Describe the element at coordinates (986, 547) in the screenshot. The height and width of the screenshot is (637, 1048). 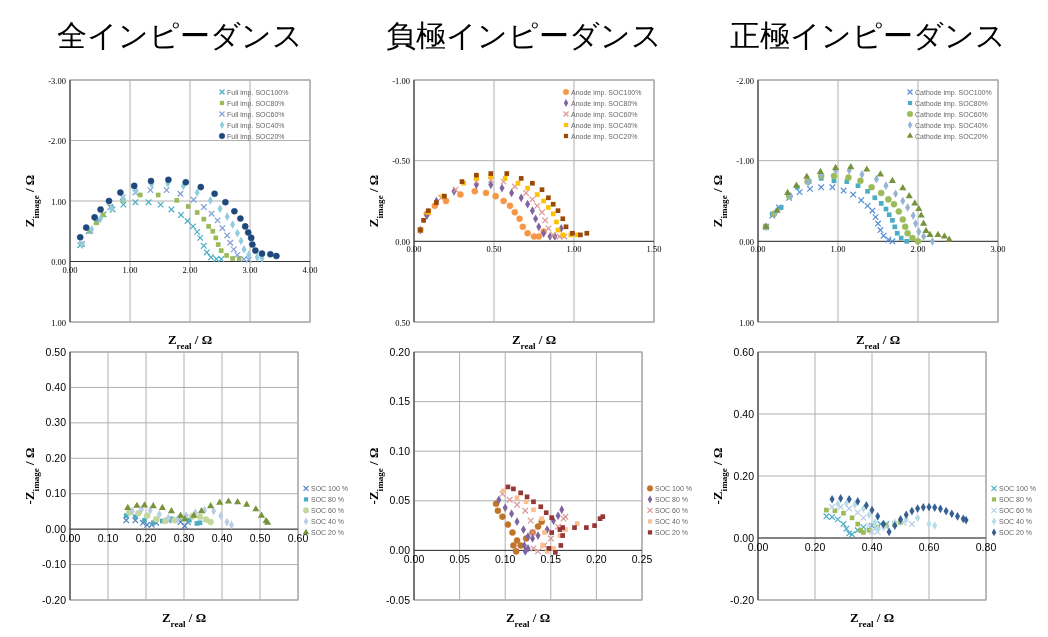
I see `x-tick-label: 0.80` at that location.